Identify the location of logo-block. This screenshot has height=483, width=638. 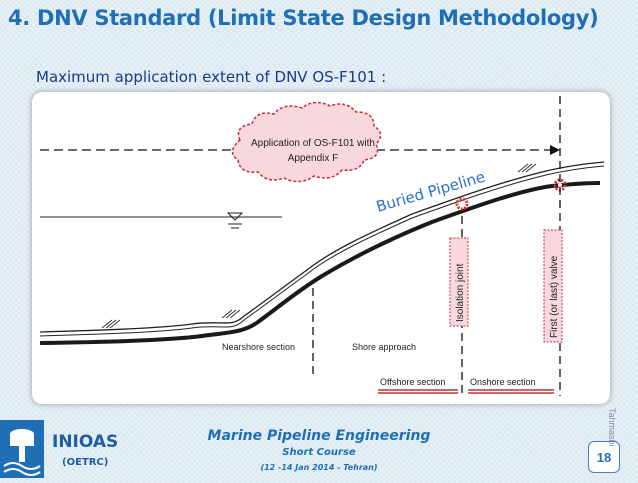
(22, 449).